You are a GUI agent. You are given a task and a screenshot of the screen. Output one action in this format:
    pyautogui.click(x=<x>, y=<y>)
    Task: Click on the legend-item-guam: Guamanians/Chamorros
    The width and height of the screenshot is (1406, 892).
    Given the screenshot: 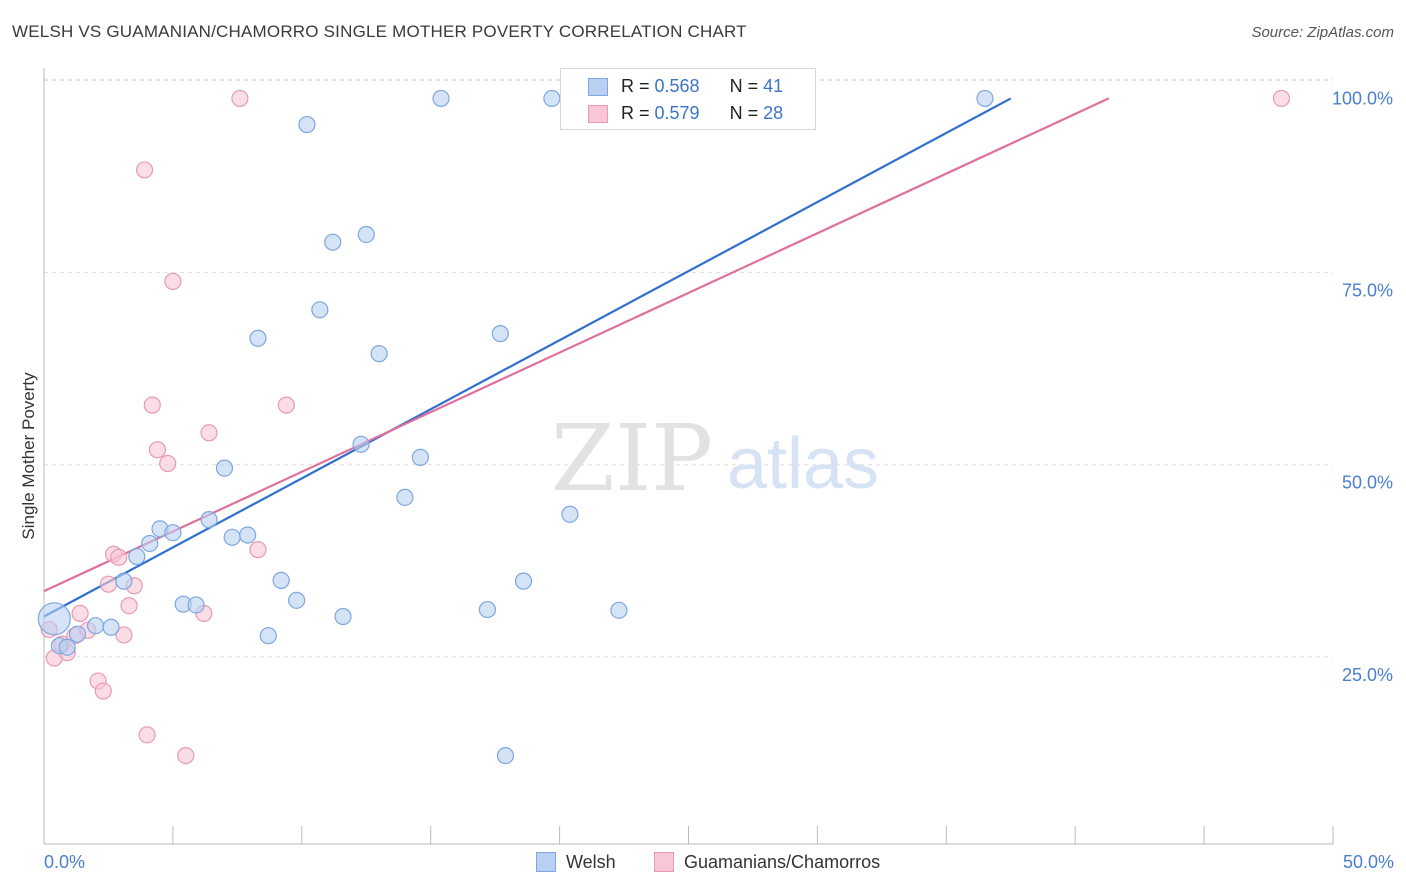 What is the action you would take?
    pyautogui.click(x=767, y=862)
    